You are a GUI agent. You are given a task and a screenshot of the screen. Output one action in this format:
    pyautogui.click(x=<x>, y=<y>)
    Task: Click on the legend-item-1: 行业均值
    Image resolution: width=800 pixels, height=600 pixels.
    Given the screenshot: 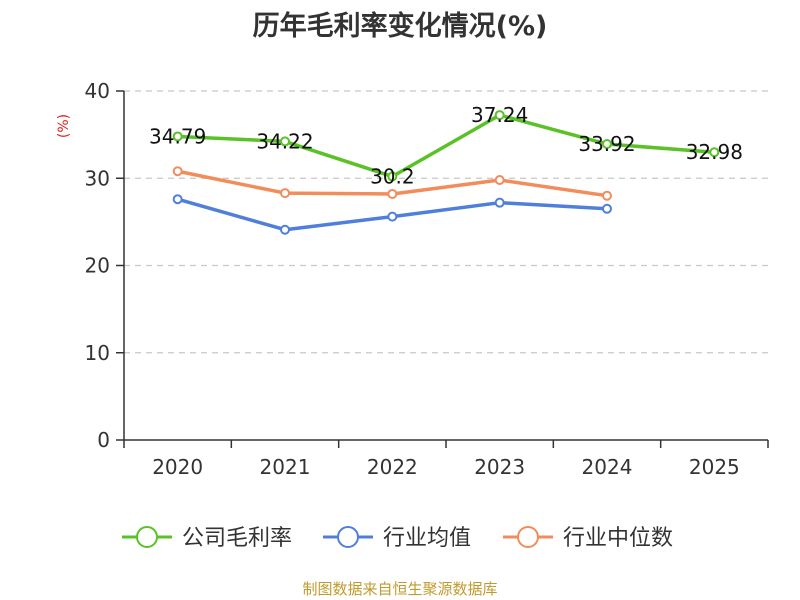 What is the action you would take?
    pyautogui.click(x=397, y=538)
    